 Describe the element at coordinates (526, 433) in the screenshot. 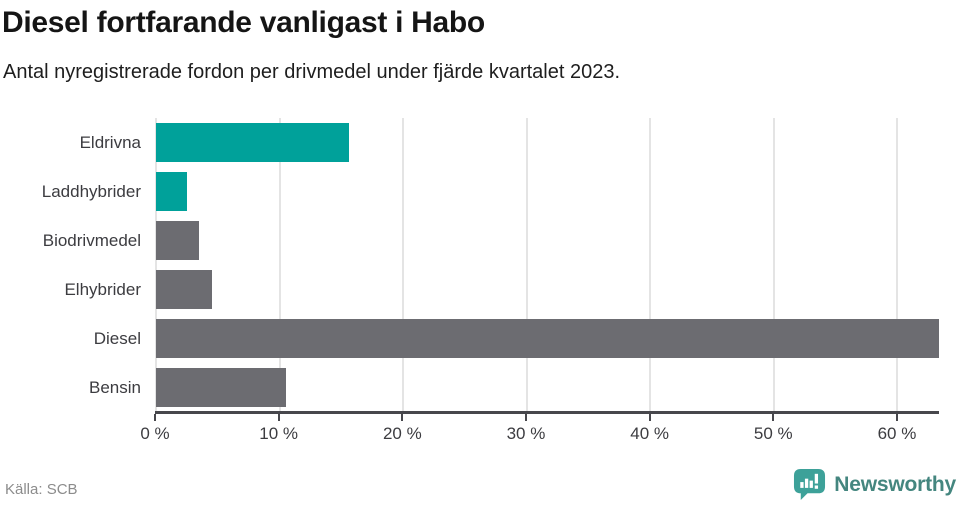

I see `x-axis-tick-label: 30 %` at that location.